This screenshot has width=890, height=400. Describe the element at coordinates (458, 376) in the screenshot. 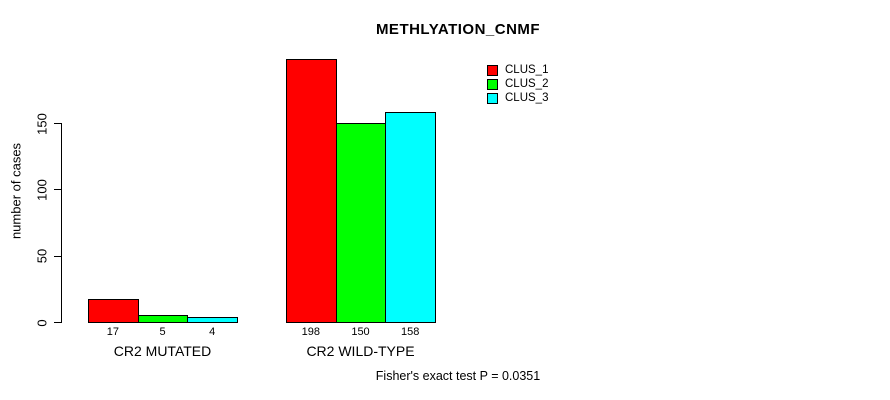

I see `fisher-test-annotation: Fisher's exact test P = 0.0351` at that location.